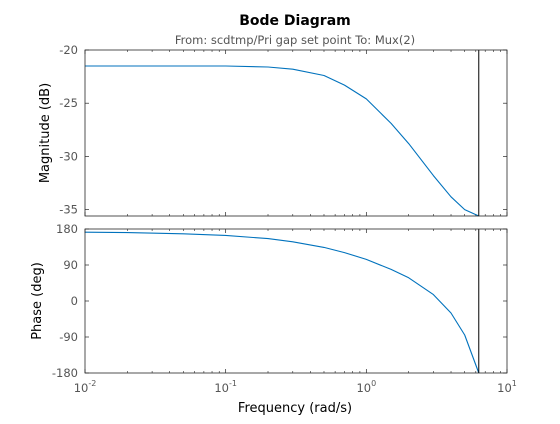 The height and width of the screenshot is (424, 560). I want to click on x-axis-label: Frequency (rad/s), so click(295, 408).